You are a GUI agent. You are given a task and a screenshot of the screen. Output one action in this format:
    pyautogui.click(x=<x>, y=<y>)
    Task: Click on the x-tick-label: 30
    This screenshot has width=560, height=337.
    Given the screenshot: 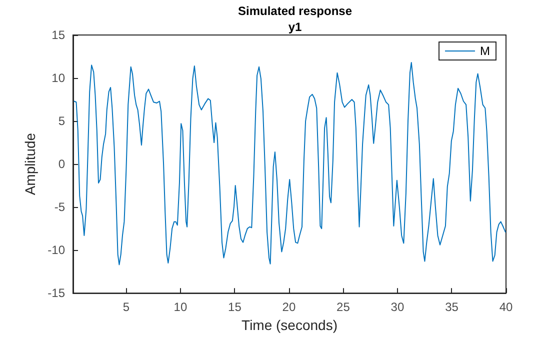 What is the action you would take?
    pyautogui.click(x=397, y=307)
    